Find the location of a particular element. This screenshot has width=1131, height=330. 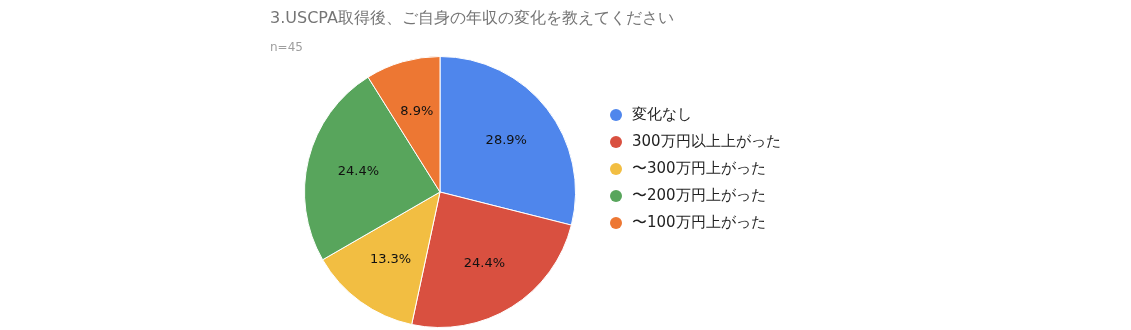

legend-label: 〜300万円上がった is located at coordinates (699, 168).